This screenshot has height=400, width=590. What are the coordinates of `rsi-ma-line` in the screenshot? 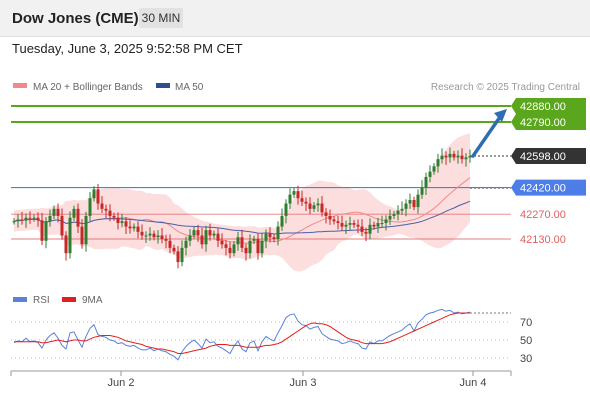 It's located at (242, 333).